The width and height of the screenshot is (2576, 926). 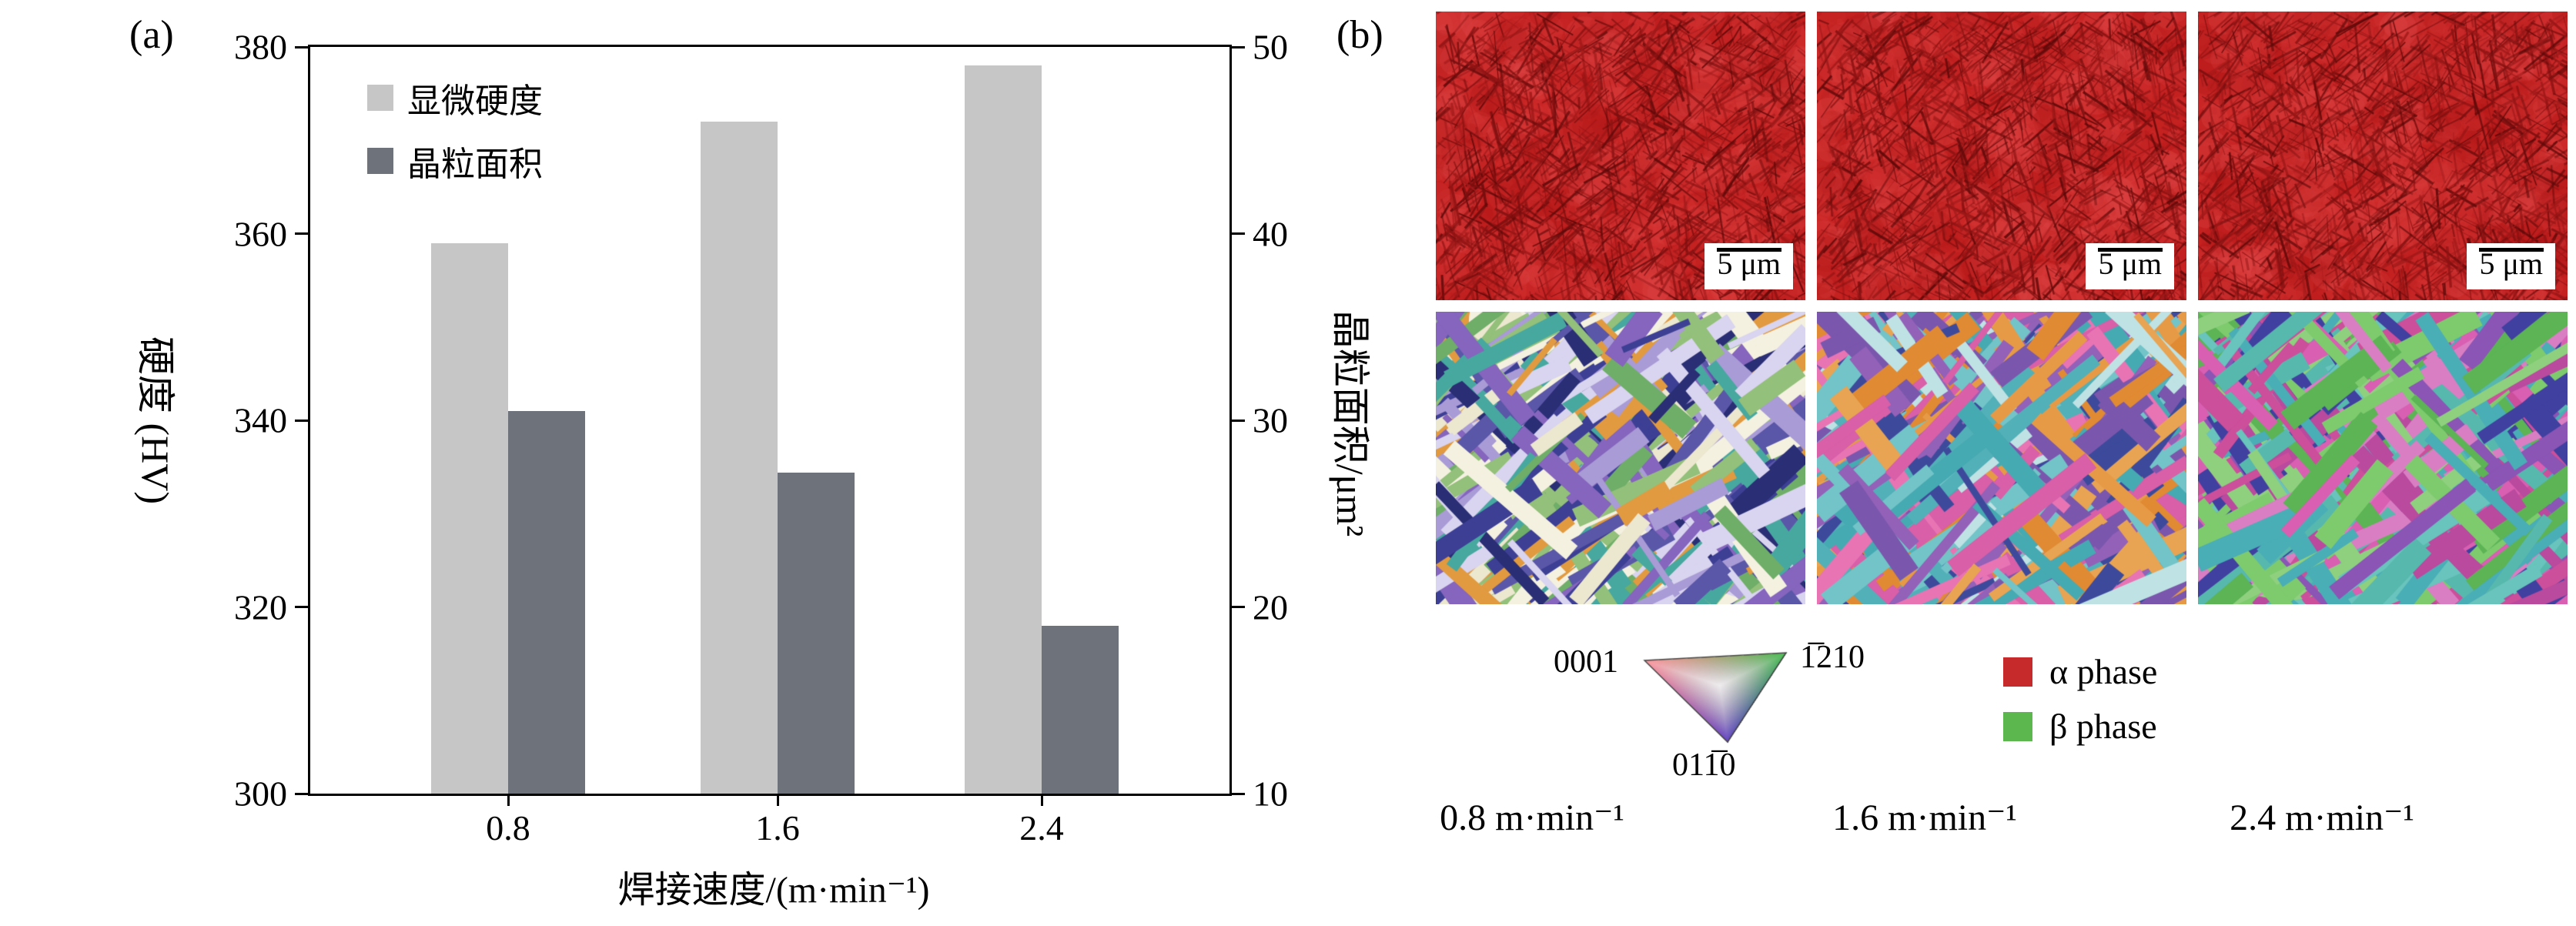 I want to click on left-axis-tick-label: 380, so click(x=261, y=47).